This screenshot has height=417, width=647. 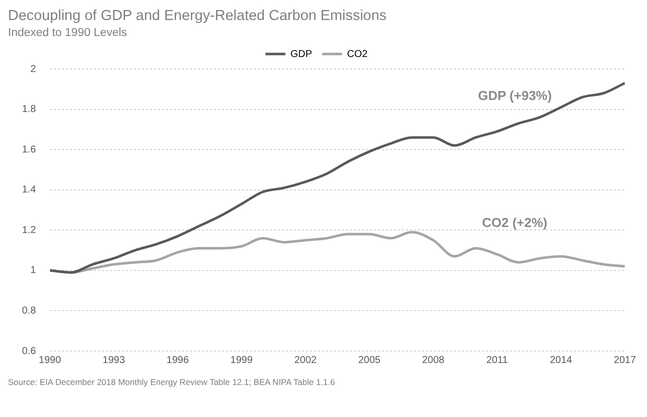 What do you see at coordinates (515, 222) in the screenshot?
I see `annotation: CO2 (+2%)` at bounding box center [515, 222].